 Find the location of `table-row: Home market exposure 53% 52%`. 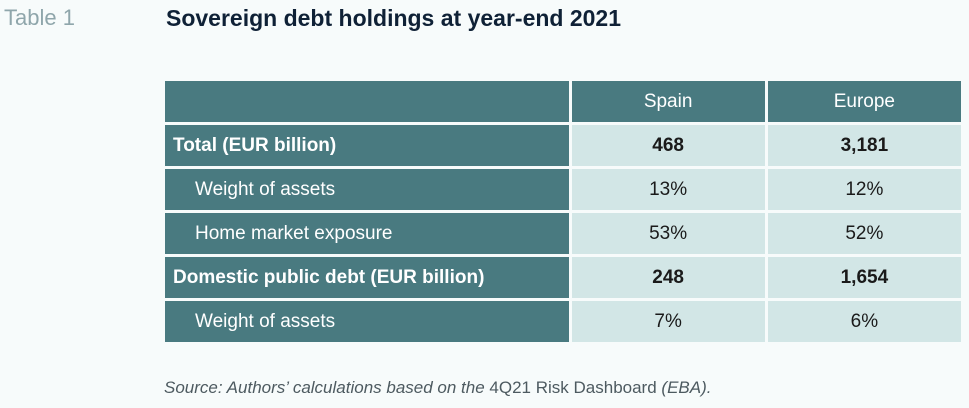

table-row: Home market exposure 53% 52% is located at coordinates (563, 233).